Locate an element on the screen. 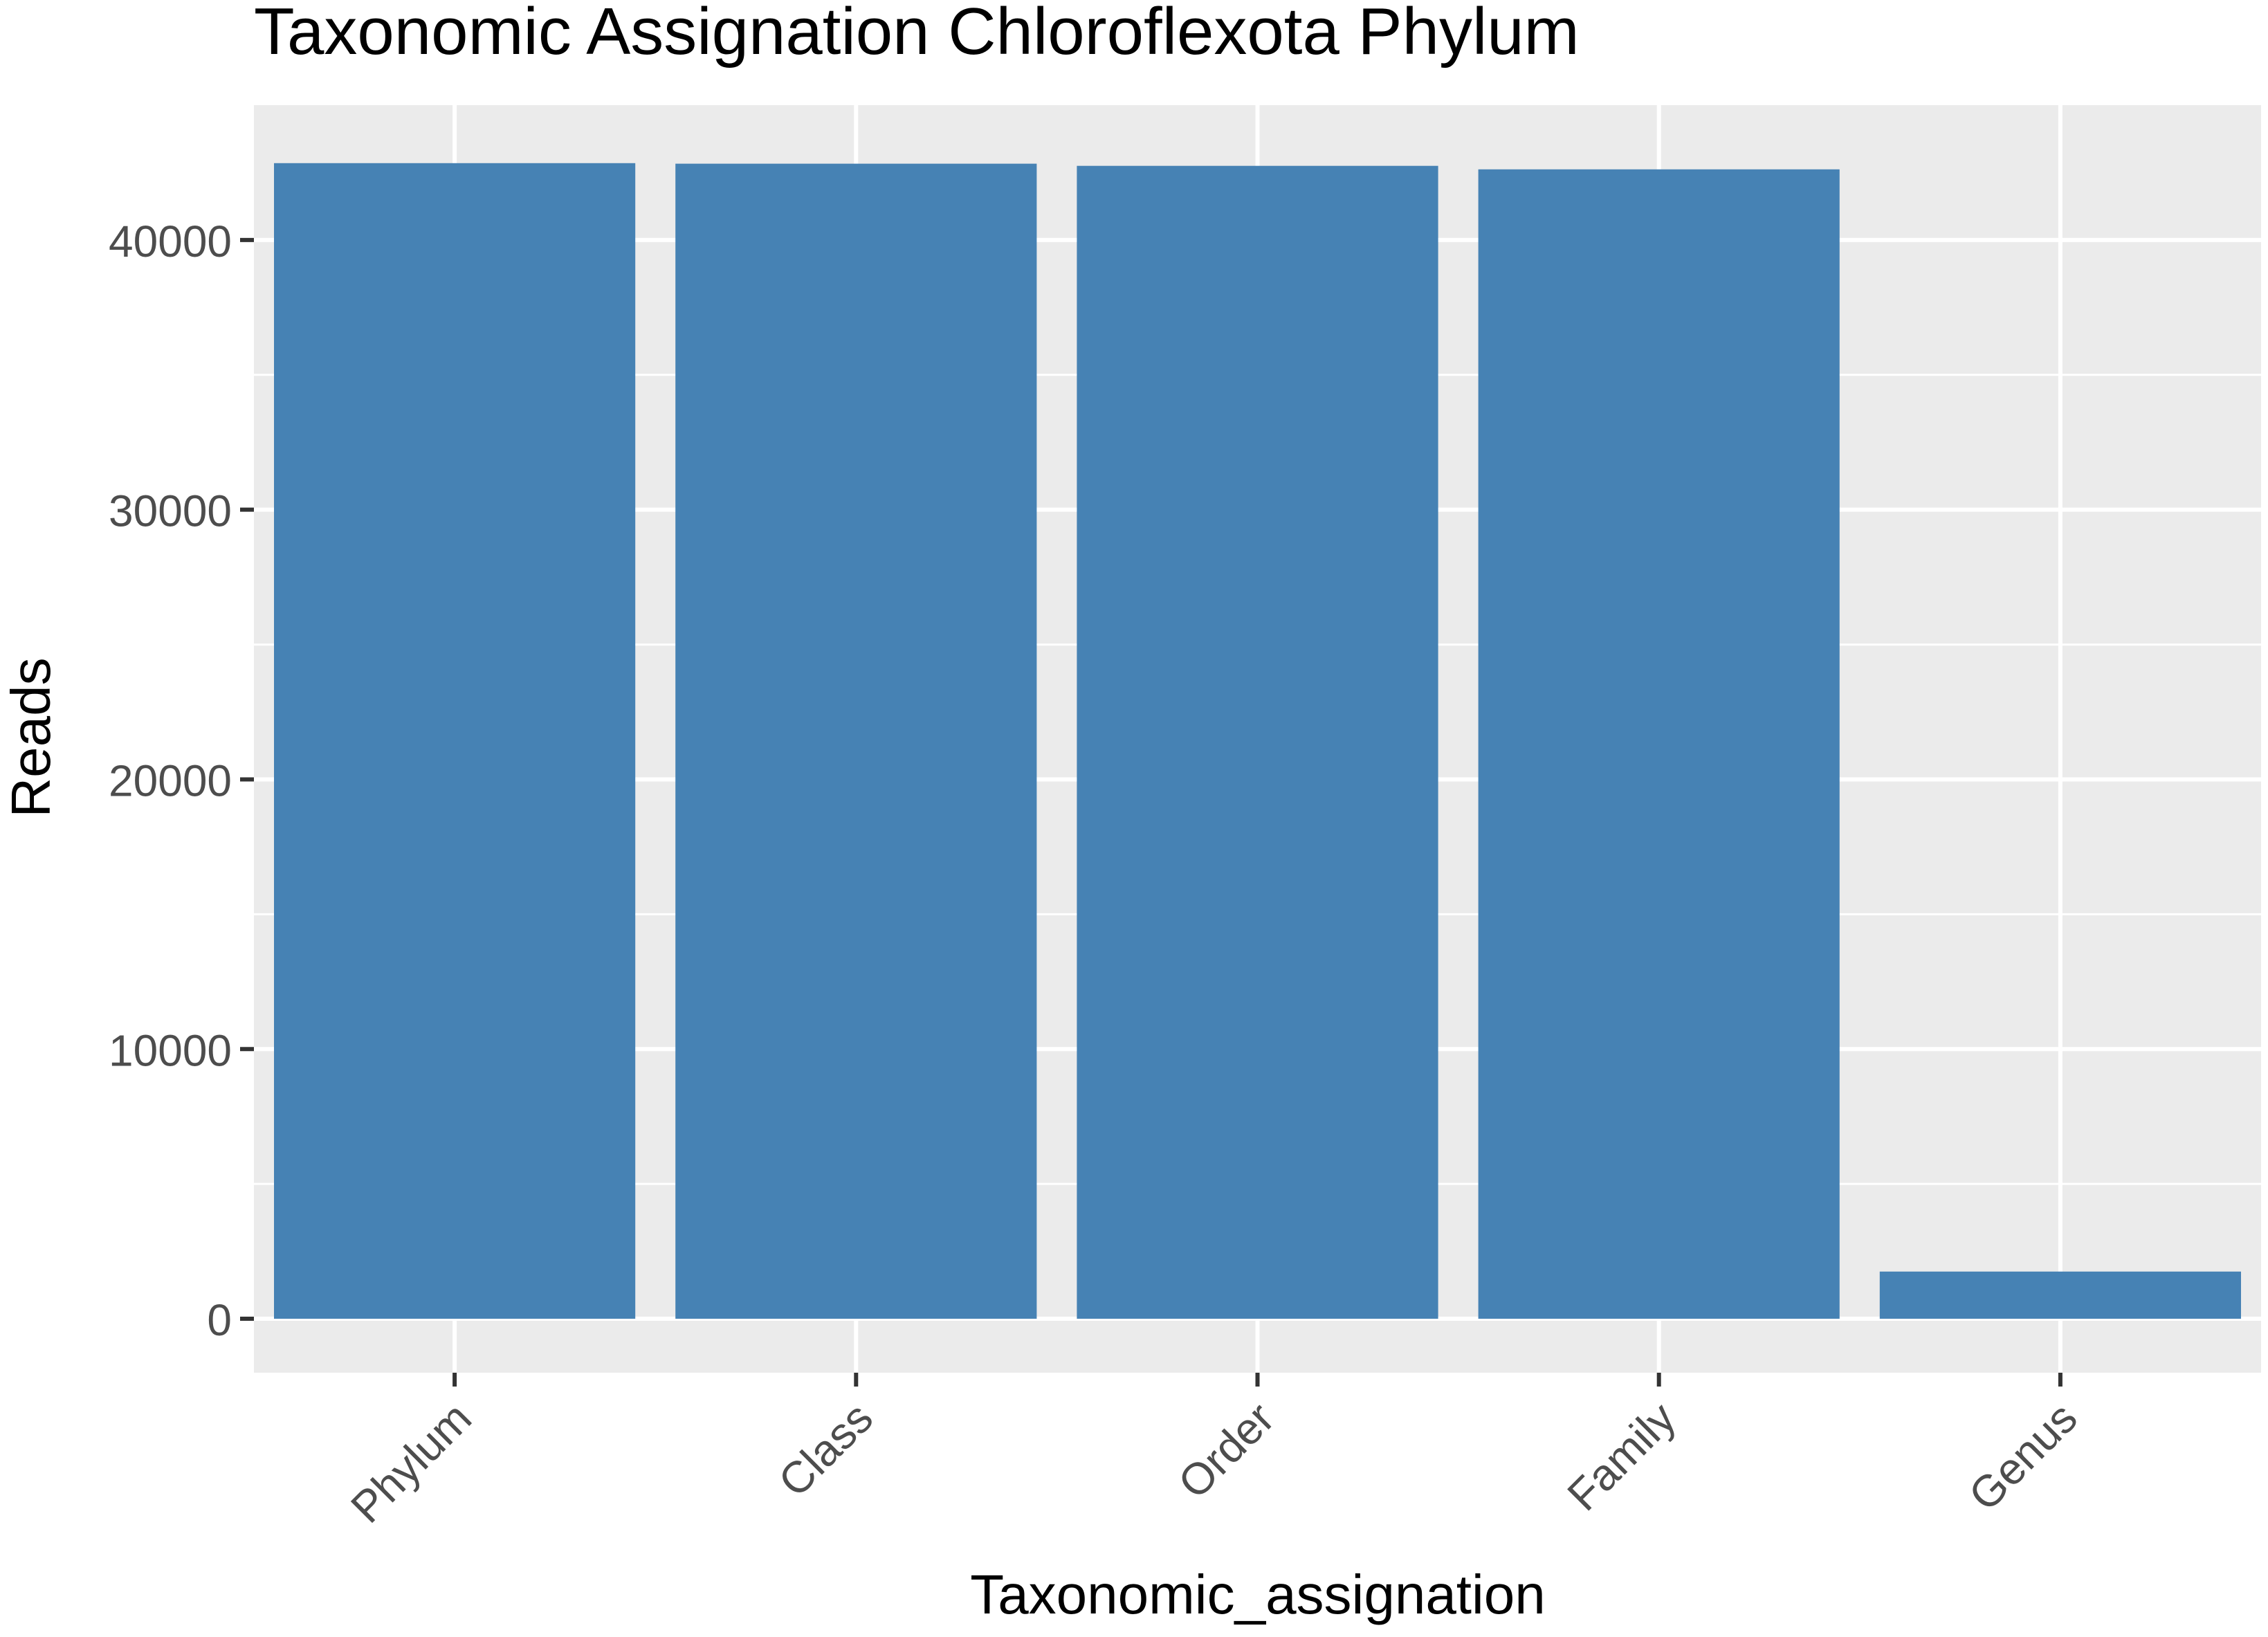 Image resolution: width=2268 pixels, height=1637 pixels. bar-order is located at coordinates (1257, 742).